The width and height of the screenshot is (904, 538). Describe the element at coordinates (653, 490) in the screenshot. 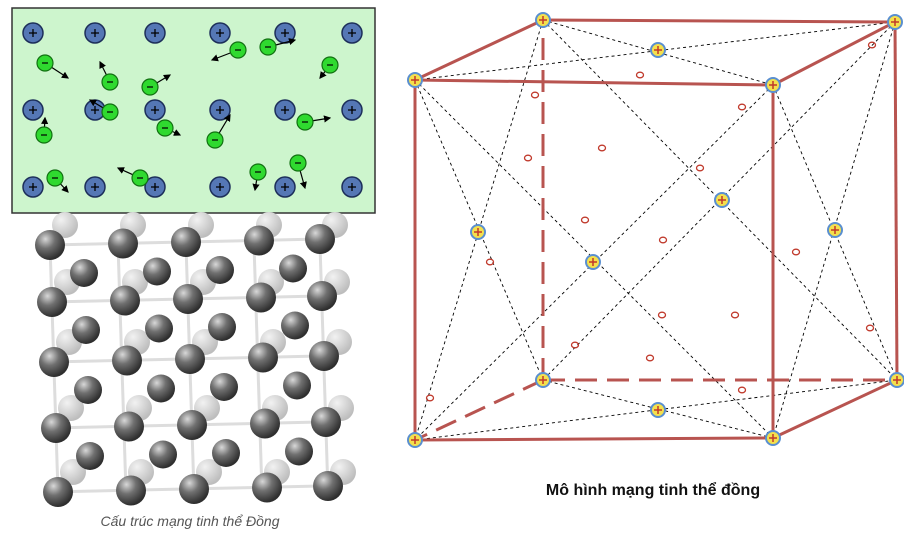

I see `right-caption: Mô hình mạng tinh thể đồng` at that location.